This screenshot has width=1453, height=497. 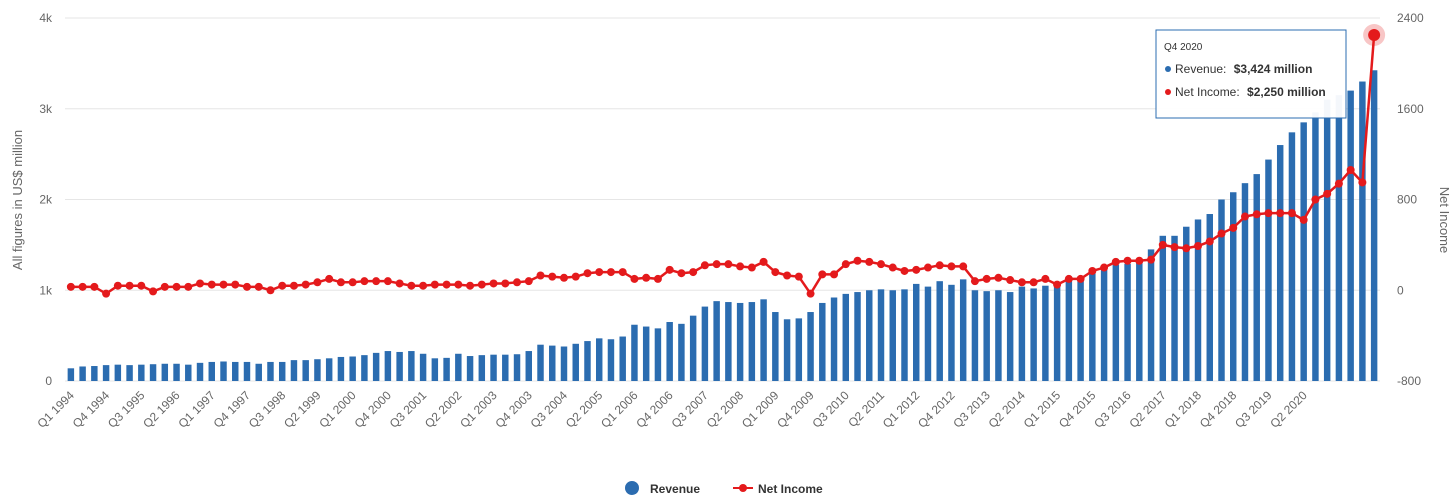 I want to click on legend-item-revenue: Revenue, so click(x=662, y=488).